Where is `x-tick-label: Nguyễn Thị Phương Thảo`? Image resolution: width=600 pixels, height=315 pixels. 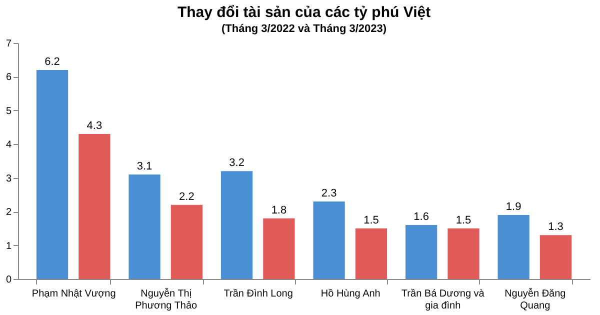 x-tick-label: Nguyễn Thị Phương Thảo is located at coordinates (166, 300).